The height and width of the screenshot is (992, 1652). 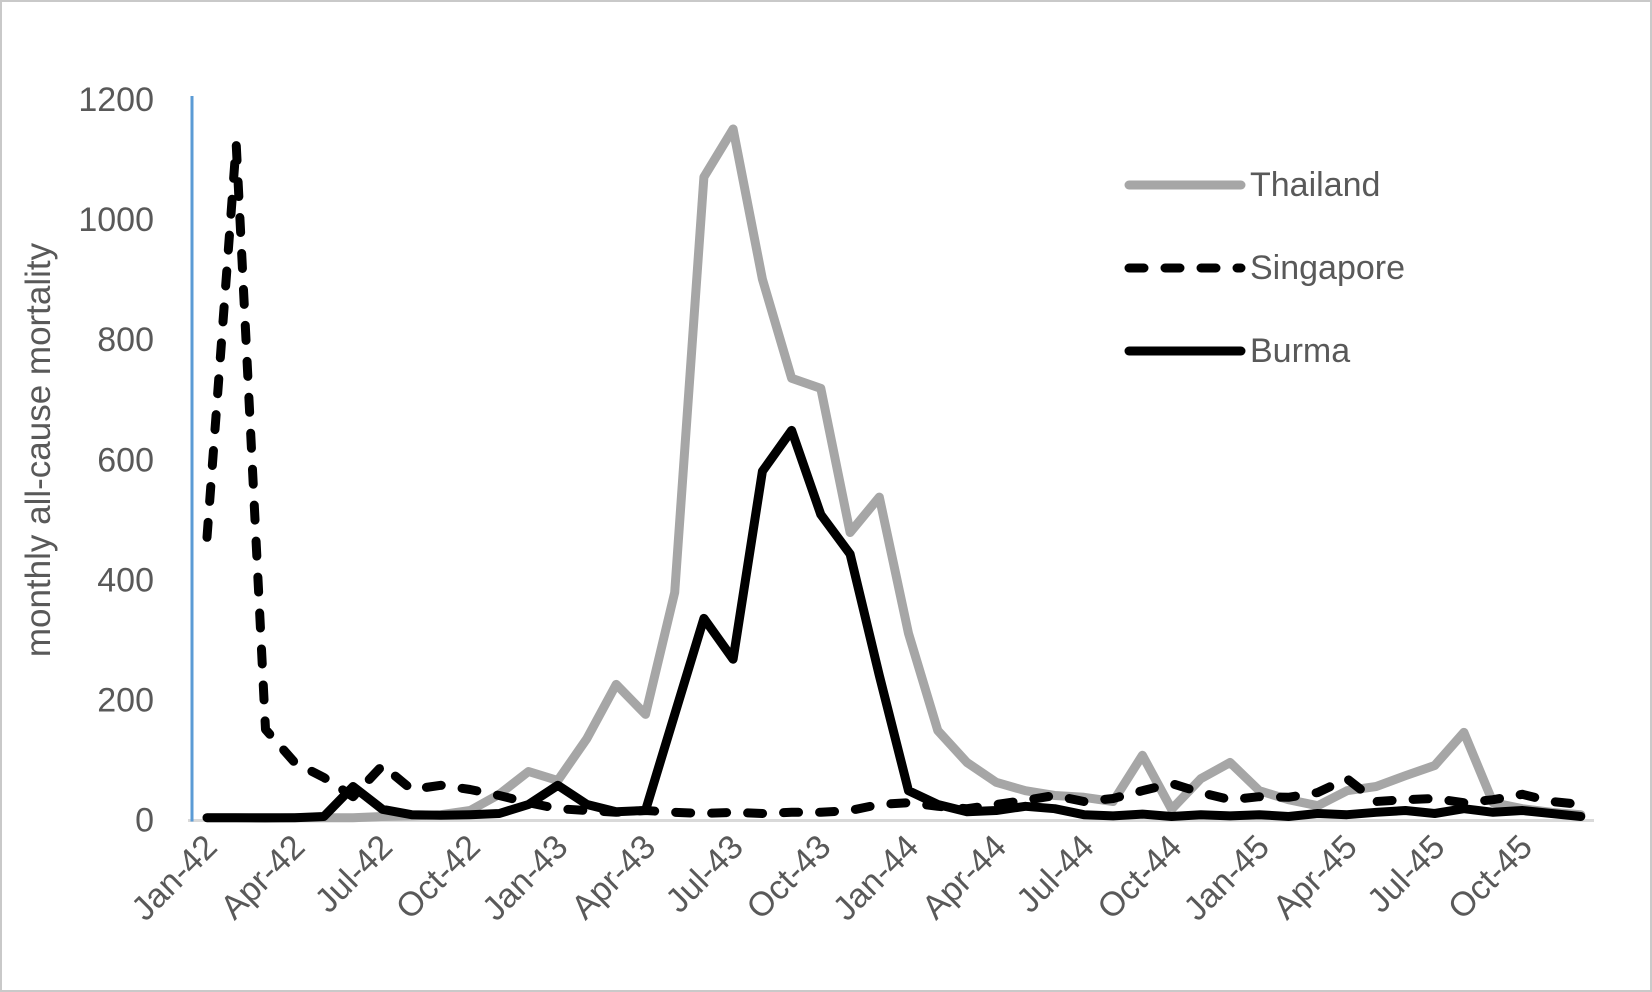 I want to click on x-tick-label: Oct-43, so click(x=788, y=877).